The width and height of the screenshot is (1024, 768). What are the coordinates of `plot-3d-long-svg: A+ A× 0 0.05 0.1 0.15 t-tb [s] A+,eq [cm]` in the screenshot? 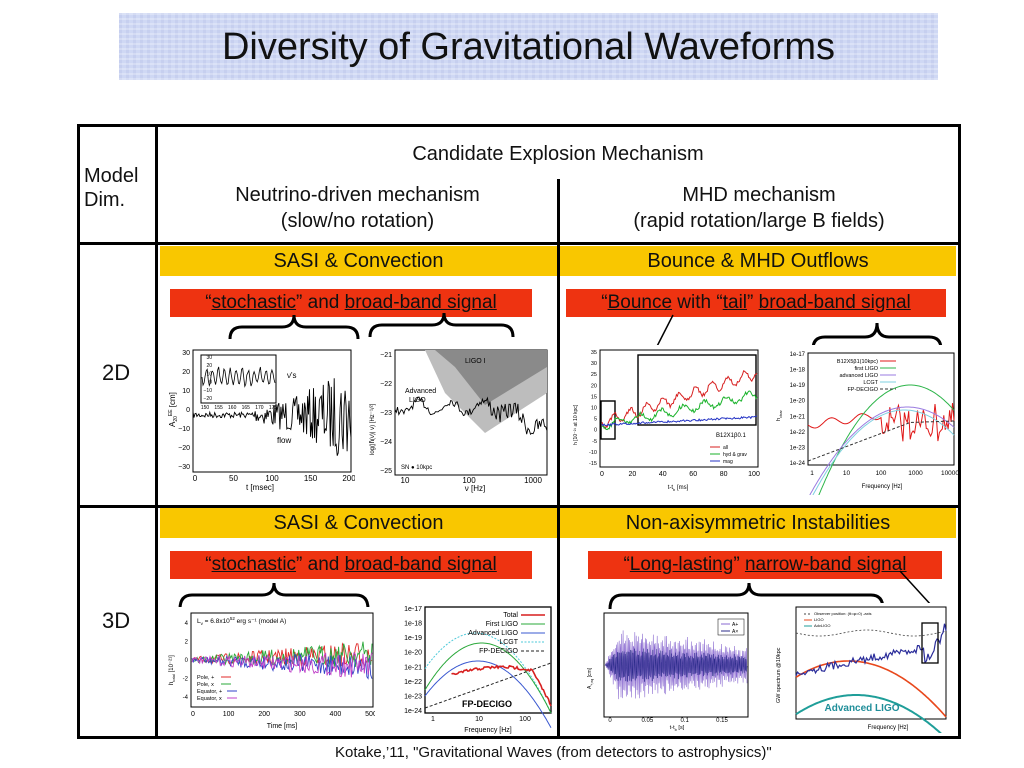 It's located at (668, 672).